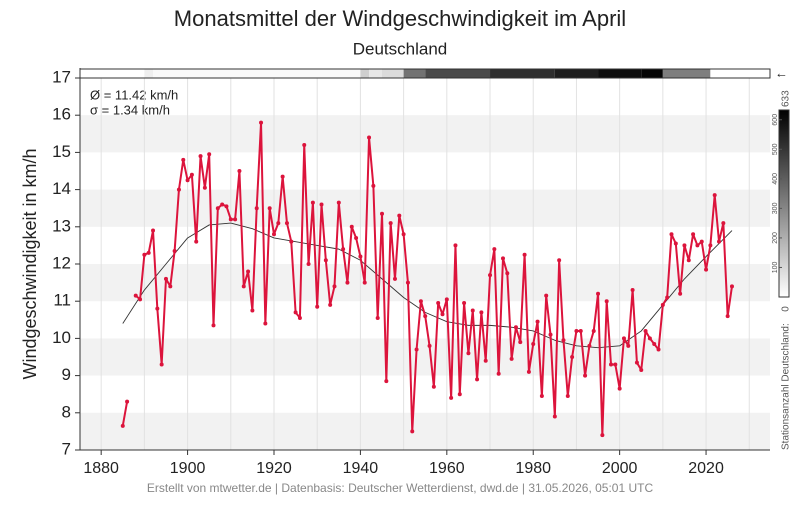  What do you see at coordinates (775, 120) in the screenshot?
I see `colorbar-tick-label: 600` at bounding box center [775, 120].